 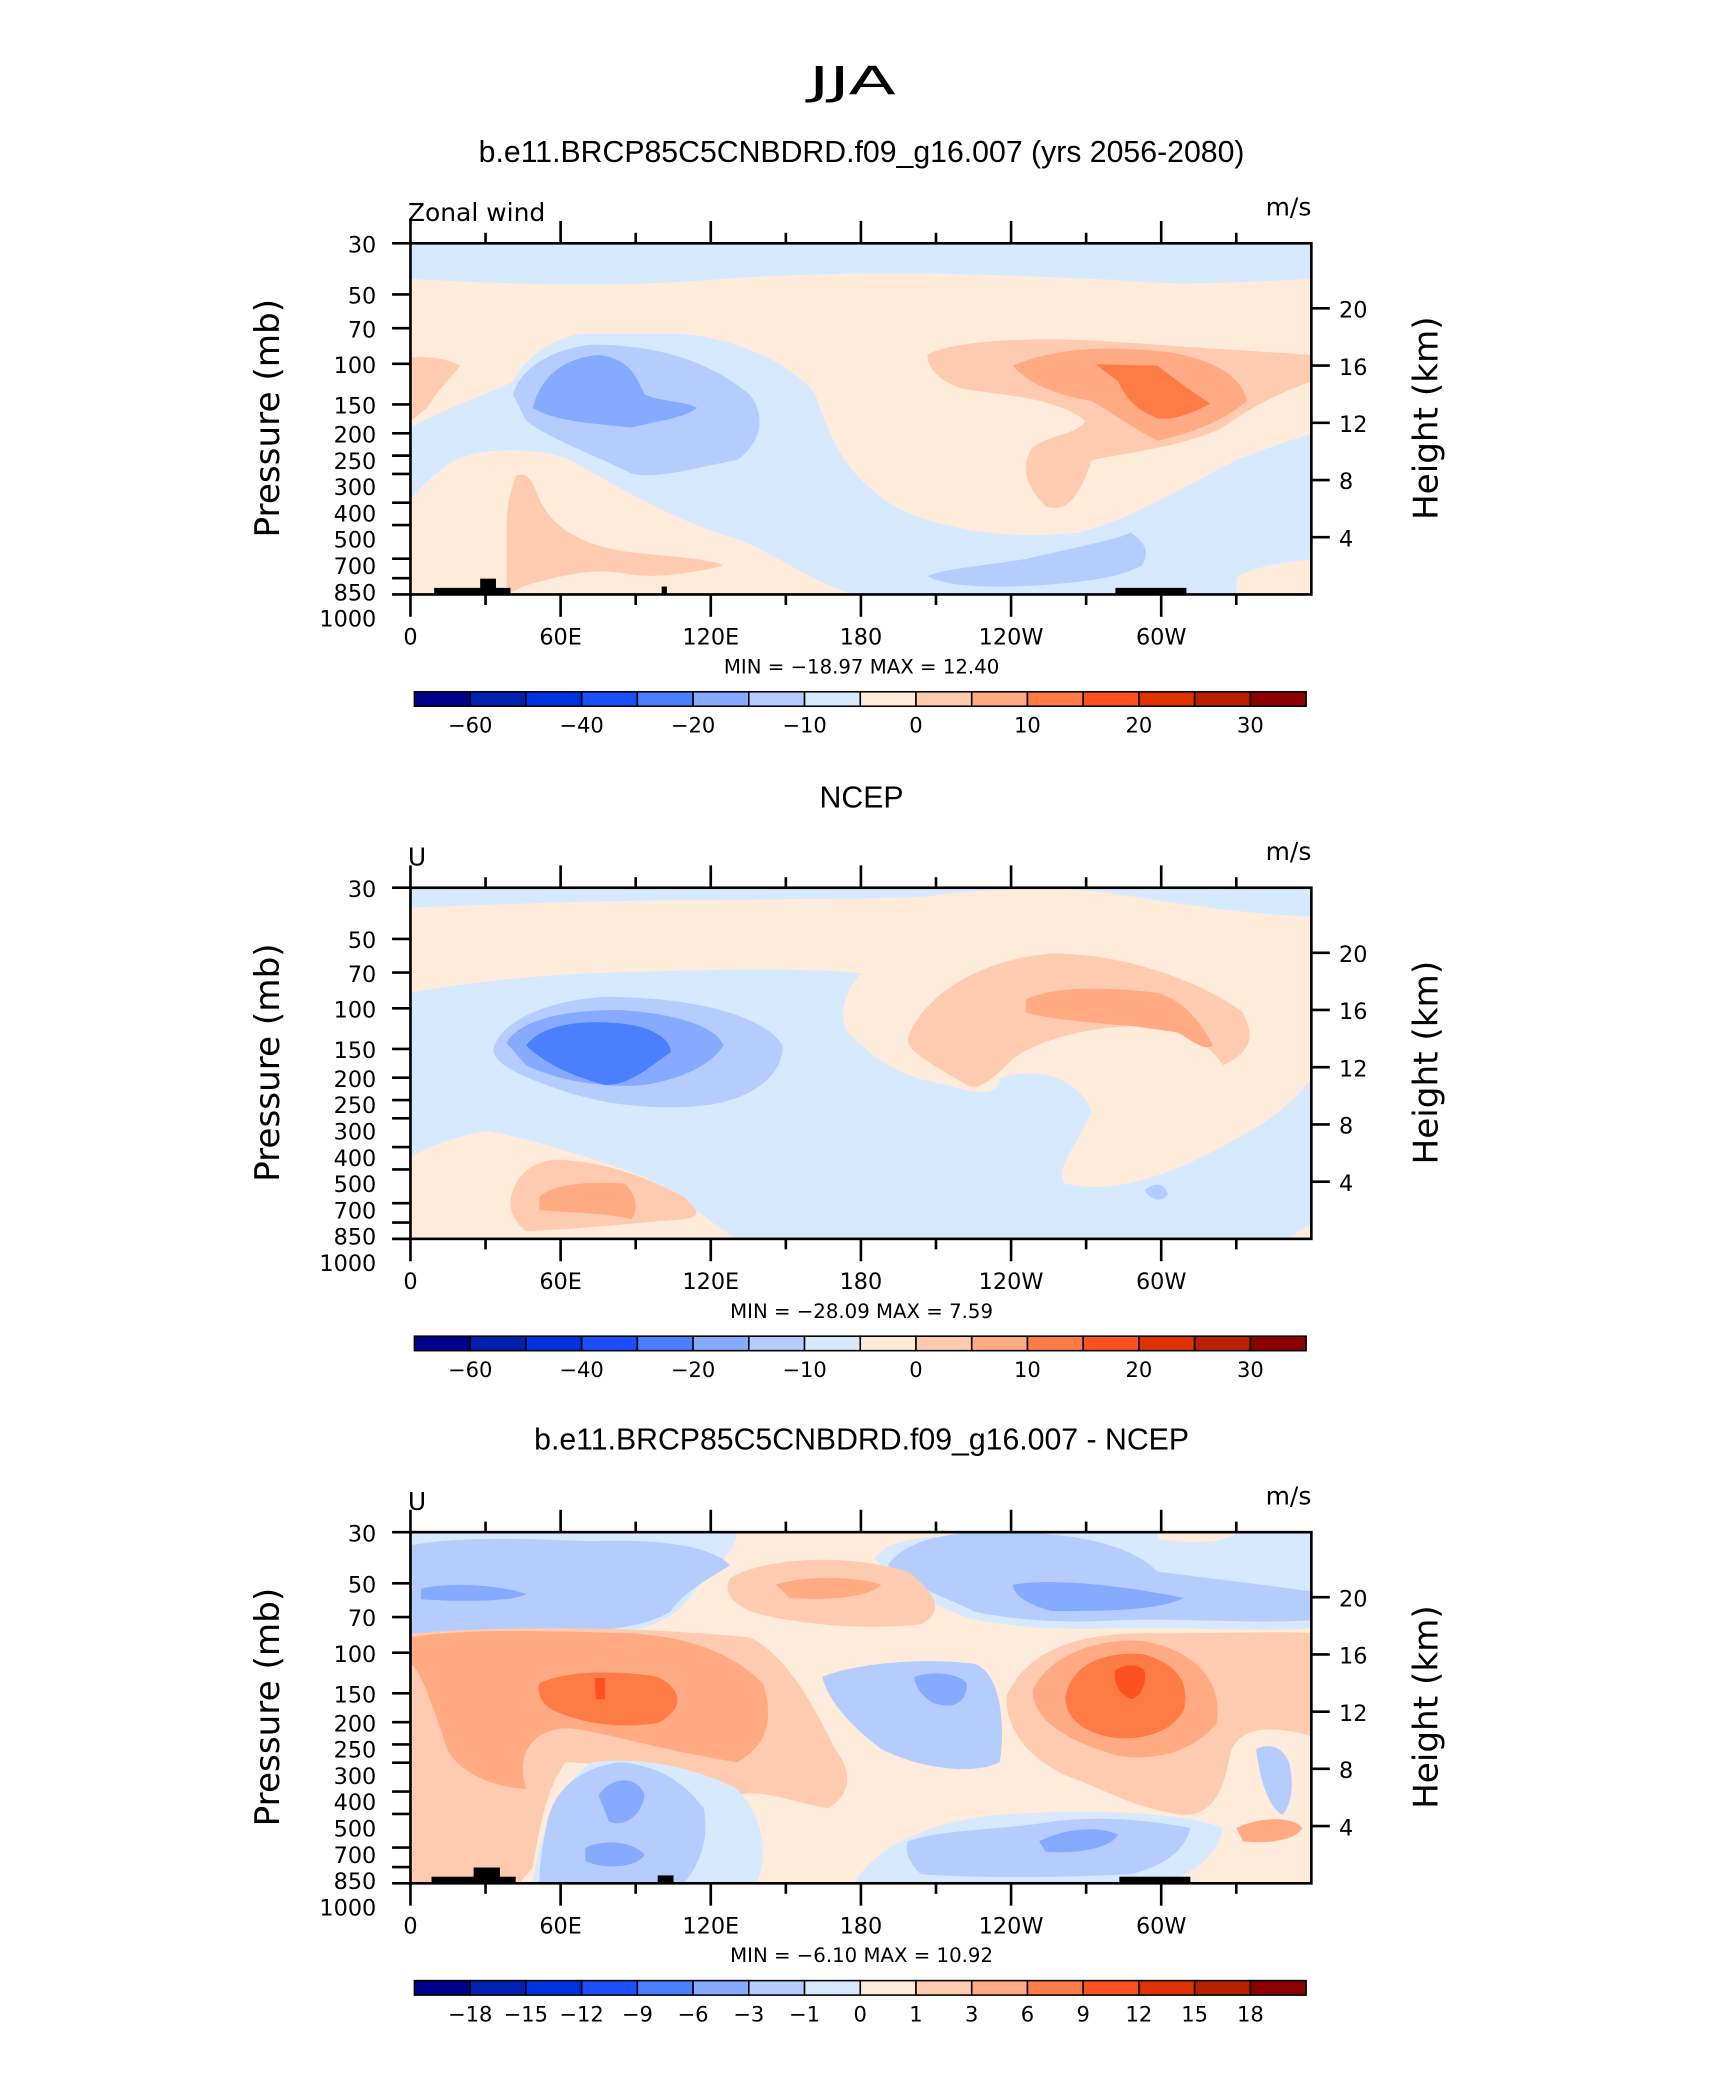 What do you see at coordinates (1250, 2013) in the screenshot?
I see `colorbar-label: 18` at bounding box center [1250, 2013].